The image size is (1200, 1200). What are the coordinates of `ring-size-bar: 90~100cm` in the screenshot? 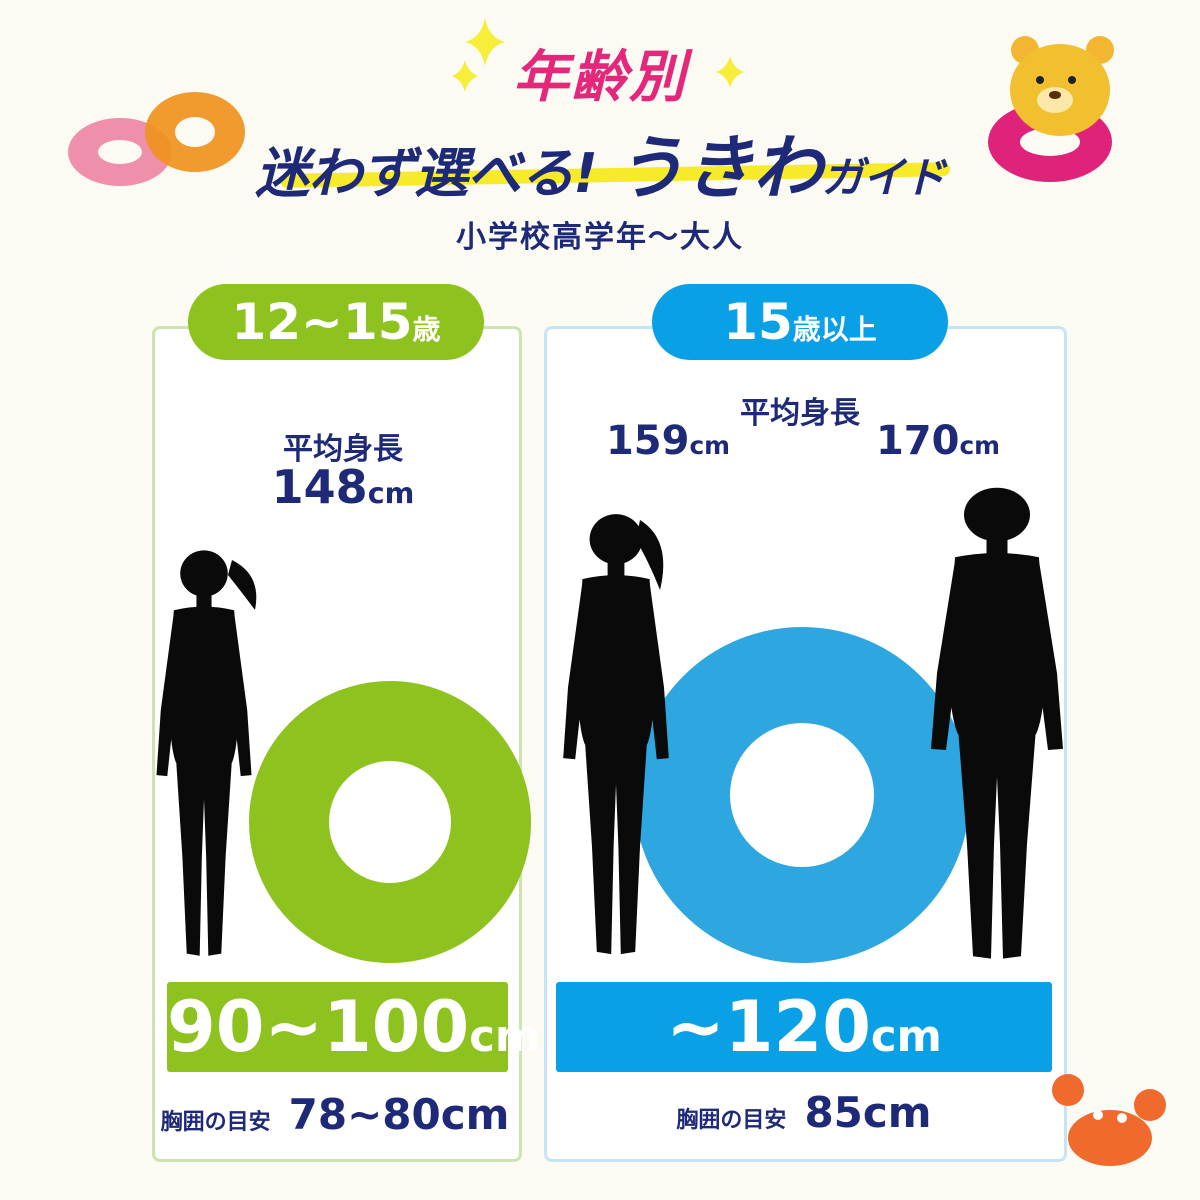 It's located at (353, 1027).